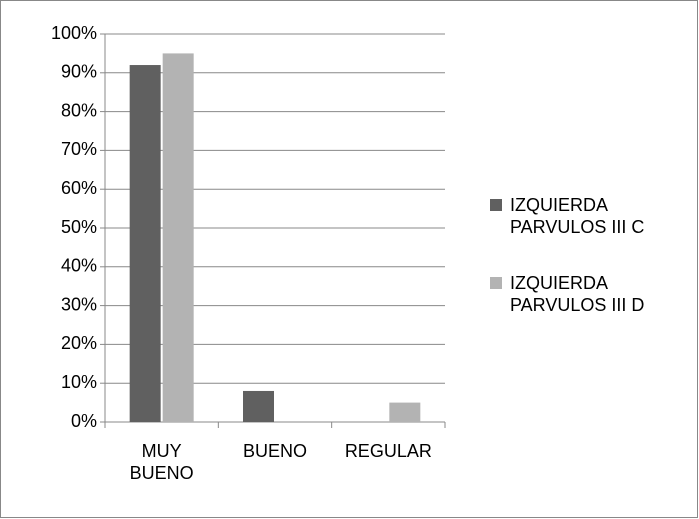 This screenshot has width=699, height=519. Describe the element at coordinates (79, 227) in the screenshot. I see `y-tick-label: 50%` at that location.